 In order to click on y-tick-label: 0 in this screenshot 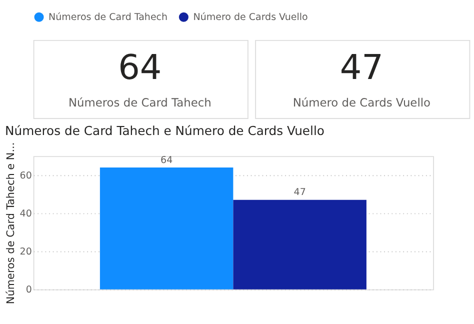, I will do `click(29, 290)`.